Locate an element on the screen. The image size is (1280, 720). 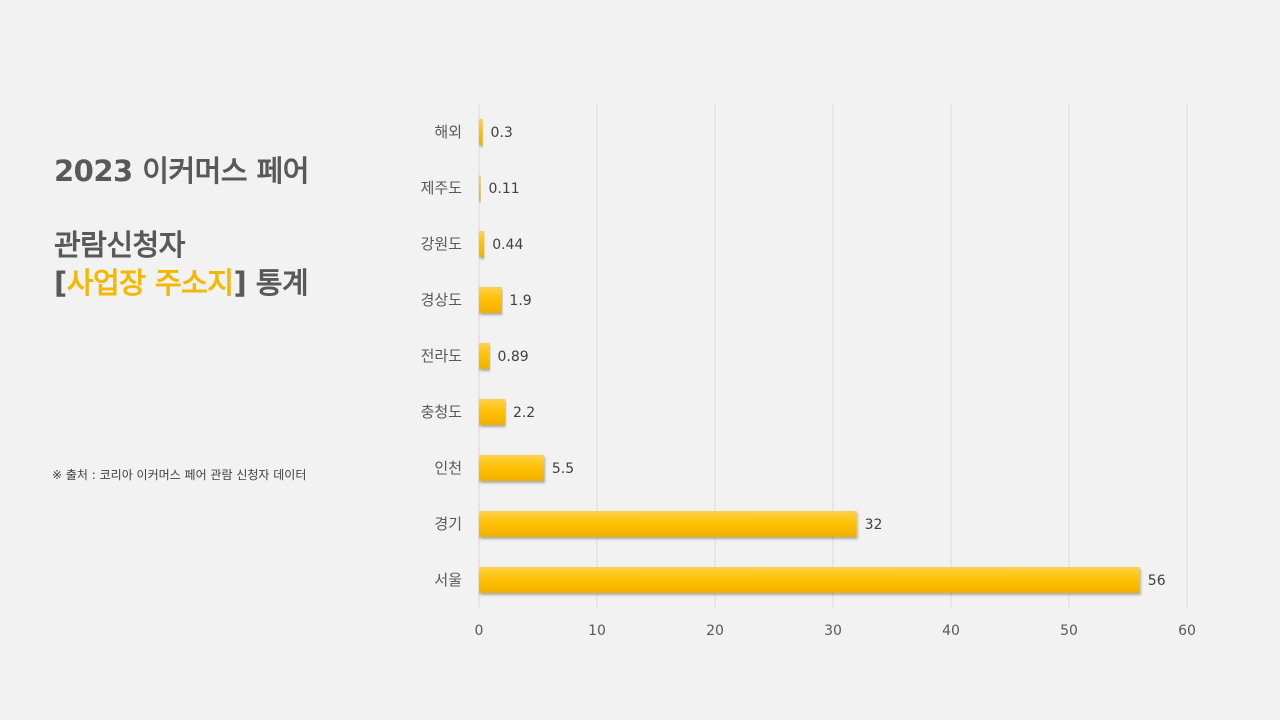
value-label-6: 5.5 is located at coordinates (563, 469).